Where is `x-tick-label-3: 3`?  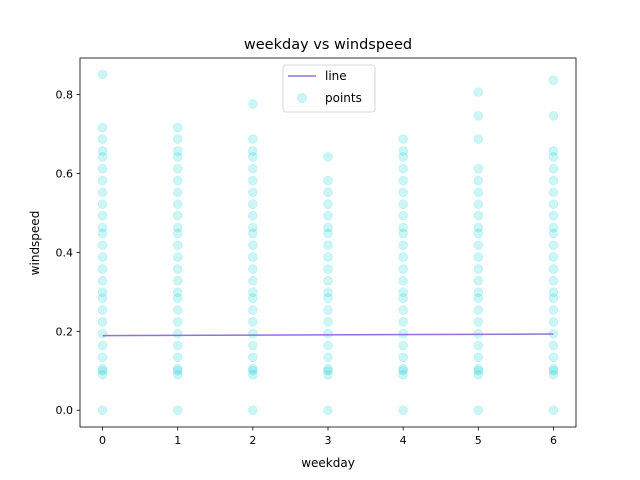 x-tick-label-3: 3 is located at coordinates (328, 440).